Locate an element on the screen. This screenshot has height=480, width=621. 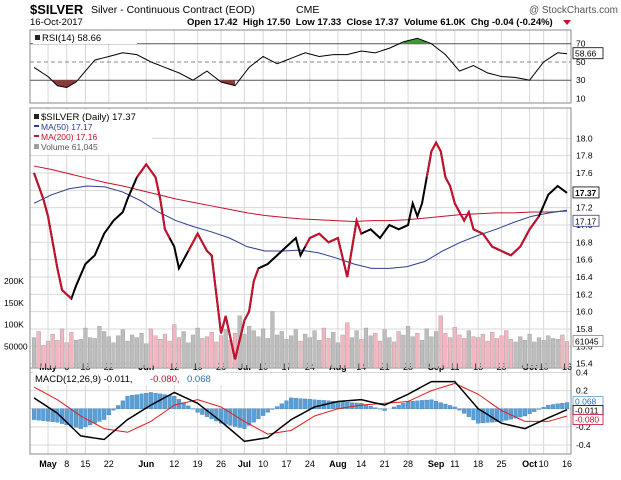
macd-x-tick-label: 8 is located at coordinates (66, 464).